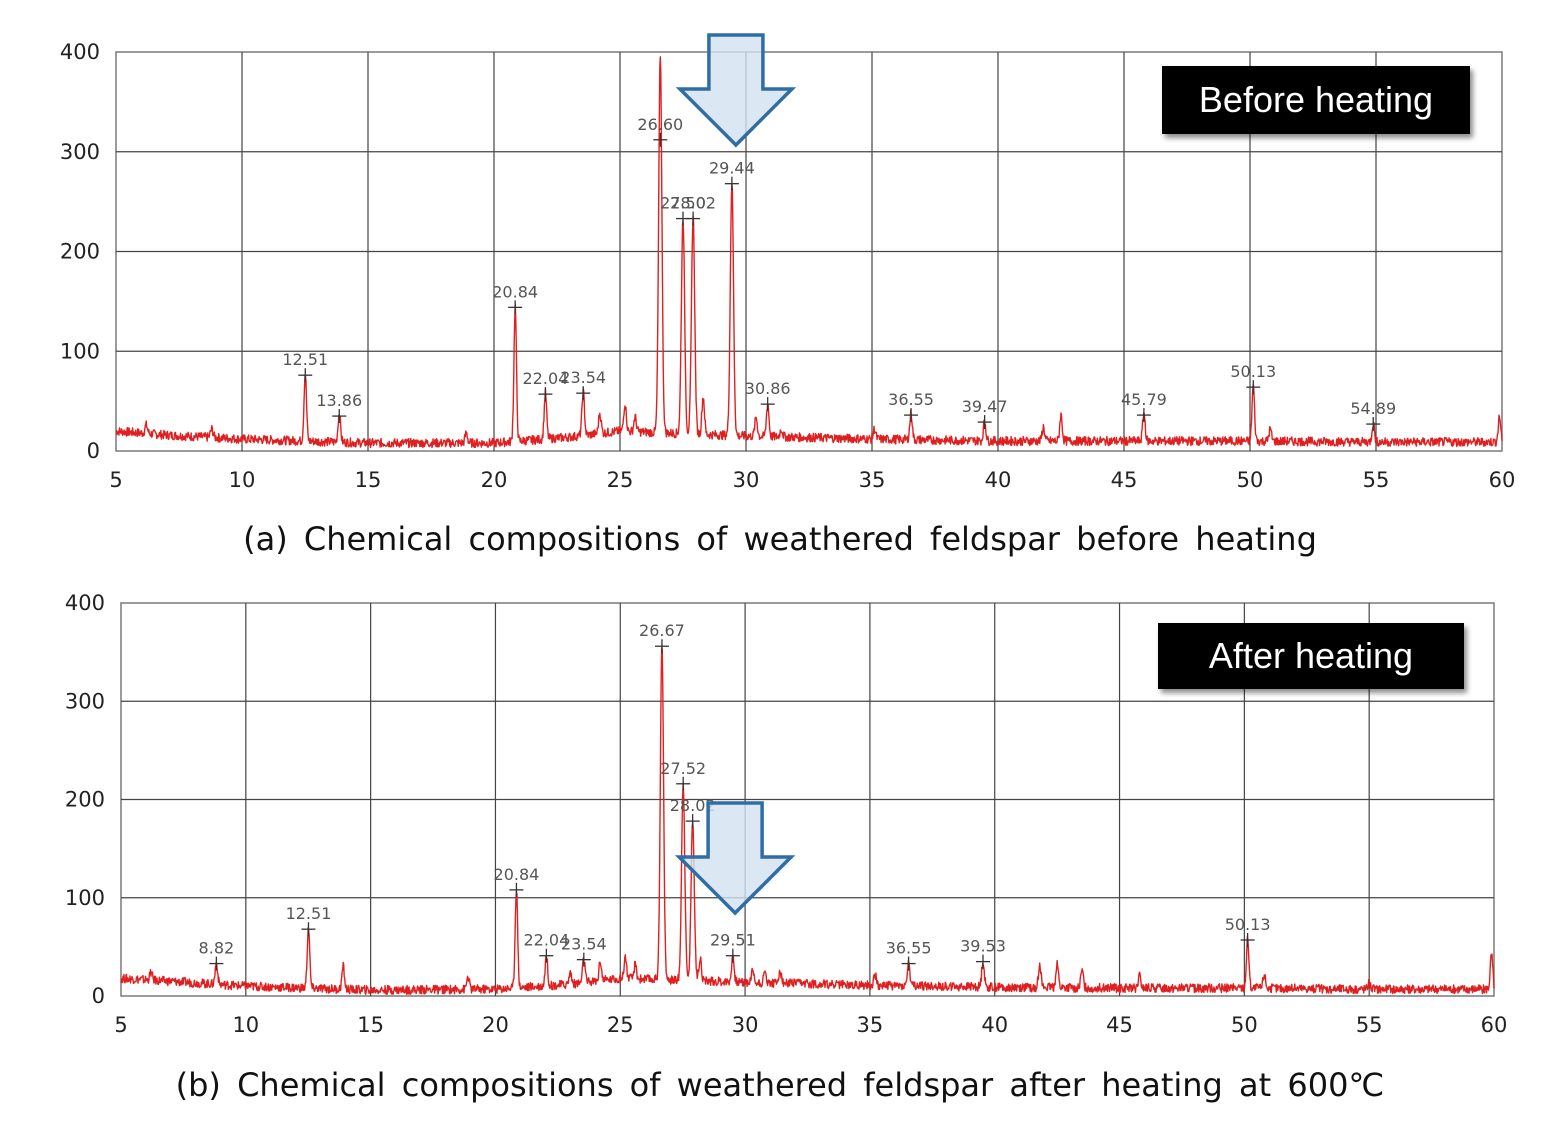  I want to click on badge-after-heating: After heating, so click(1311, 656).